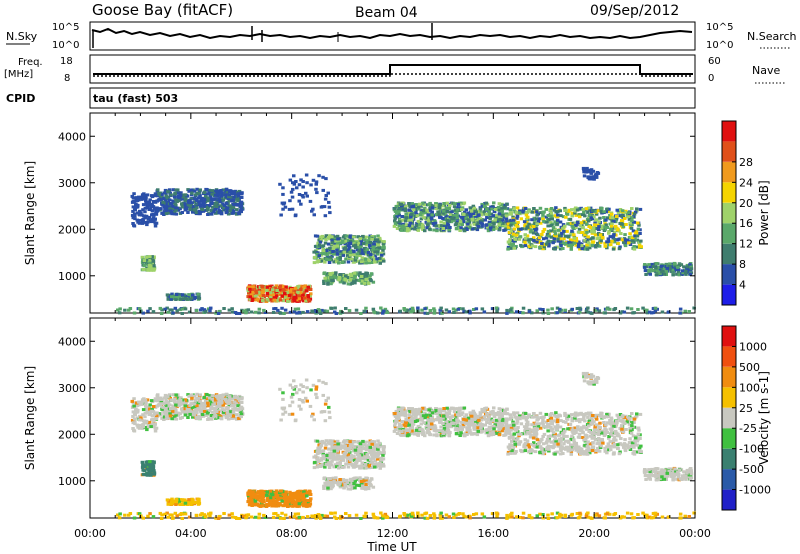 Image resolution: width=800 pixels, height=554 pixels. Describe the element at coordinates (72, 229) in the screenshot. I see `y-tick-label: 2000` at that location.